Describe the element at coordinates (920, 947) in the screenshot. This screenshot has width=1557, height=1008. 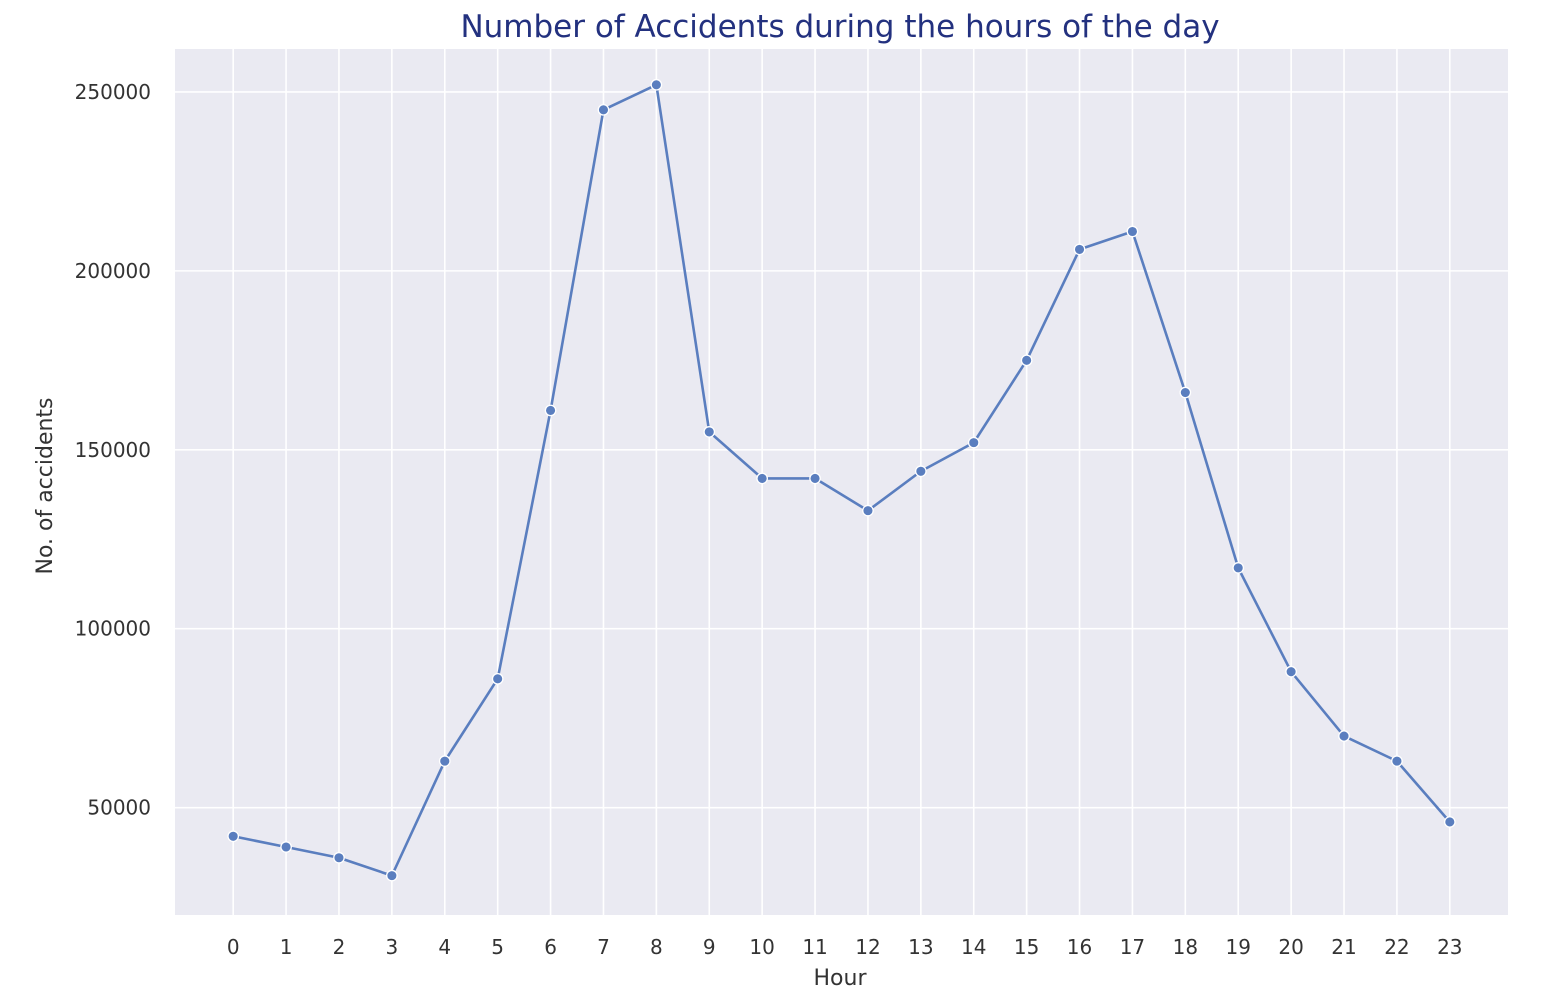
I see `x-tick-label: 13` at that location.